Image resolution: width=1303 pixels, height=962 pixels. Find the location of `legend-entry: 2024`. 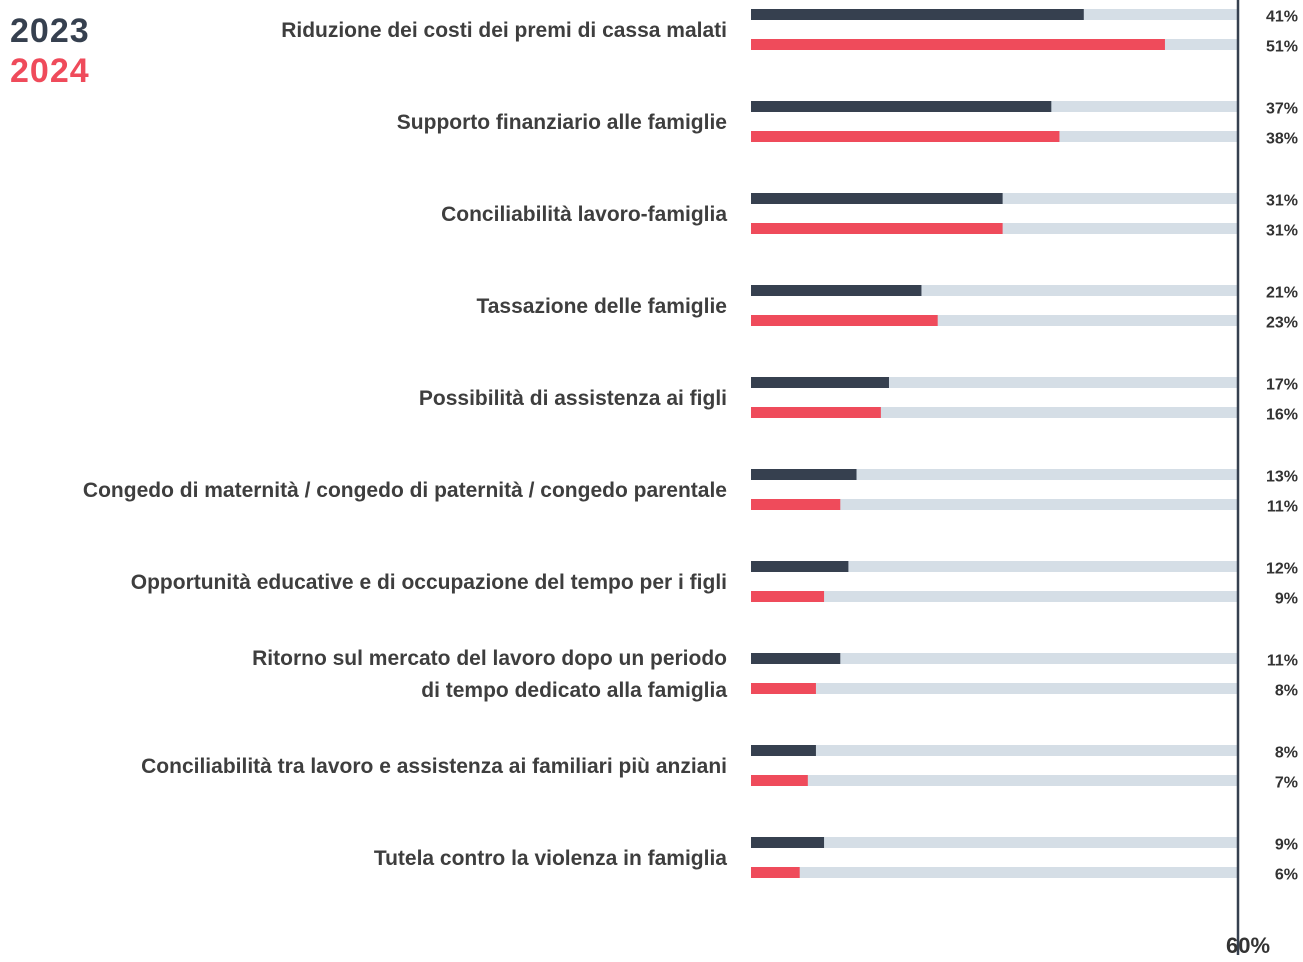

legend-entry: 2024 is located at coordinates (50, 71).